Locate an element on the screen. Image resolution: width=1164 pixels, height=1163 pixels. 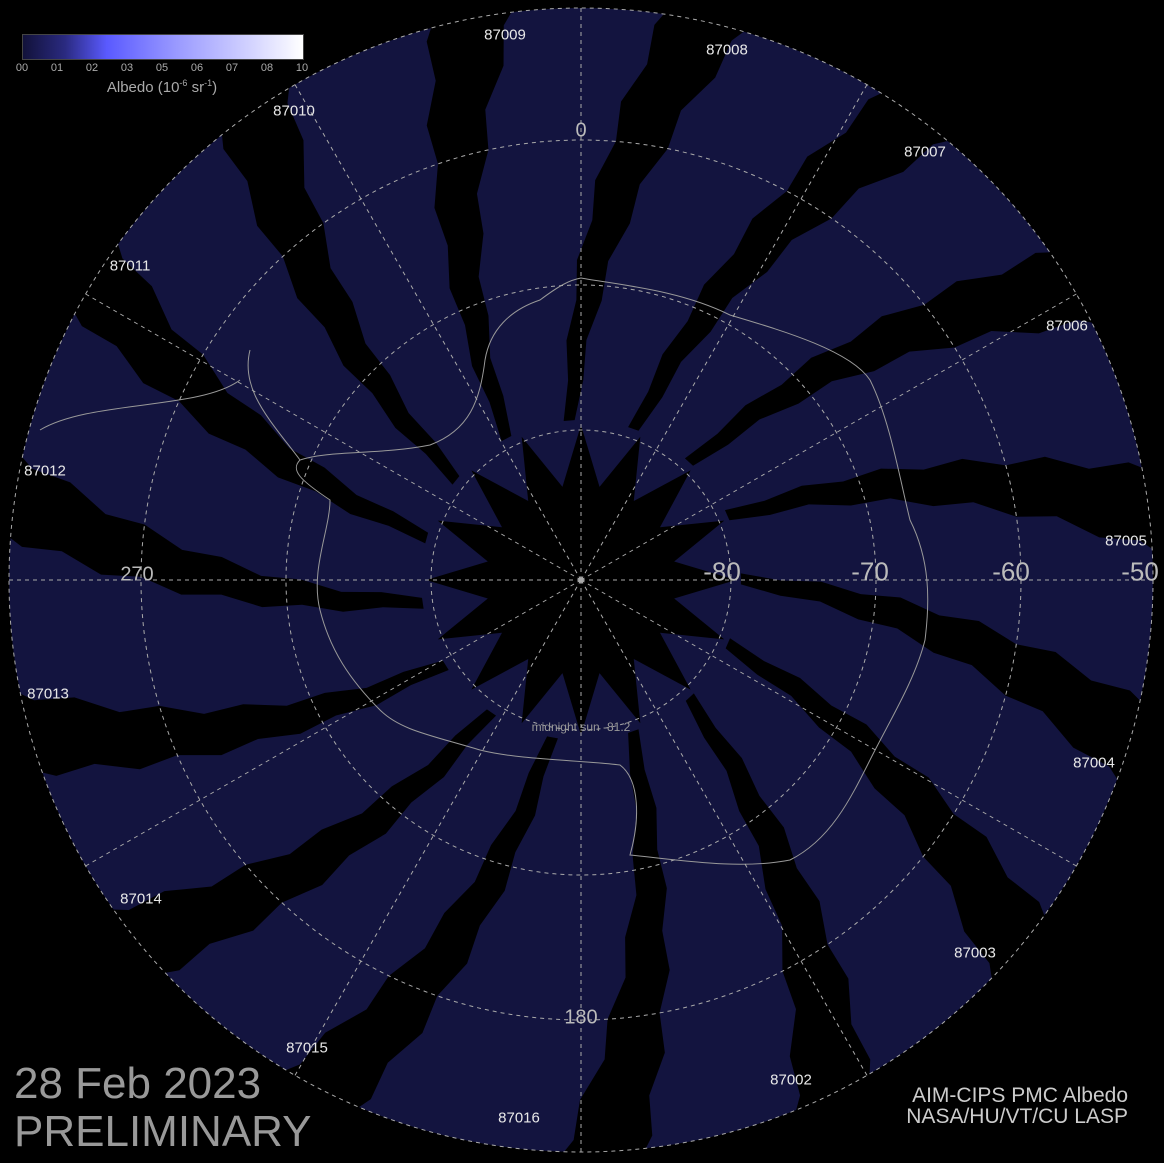
colorbar-tick: 00 is located at coordinates (22, 68).